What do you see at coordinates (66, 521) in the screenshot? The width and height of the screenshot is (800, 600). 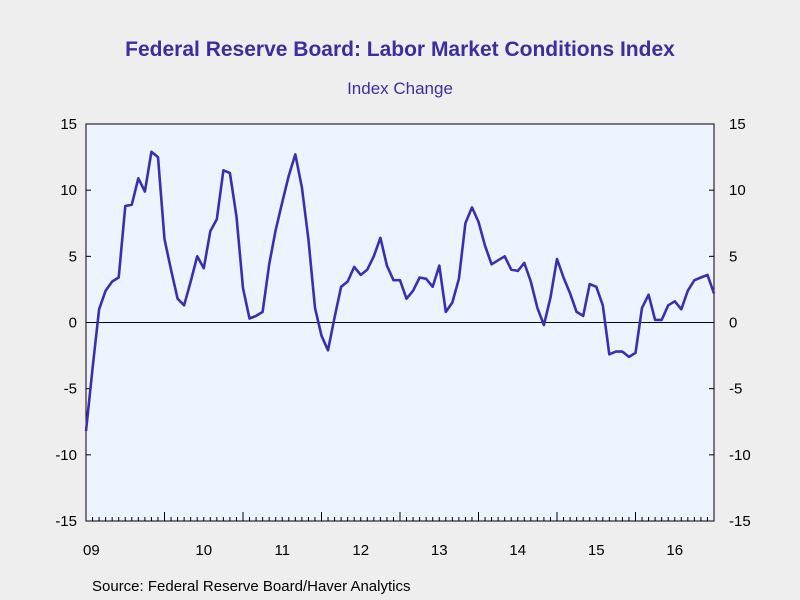 I see `y-tick-label-left: -15` at bounding box center [66, 521].